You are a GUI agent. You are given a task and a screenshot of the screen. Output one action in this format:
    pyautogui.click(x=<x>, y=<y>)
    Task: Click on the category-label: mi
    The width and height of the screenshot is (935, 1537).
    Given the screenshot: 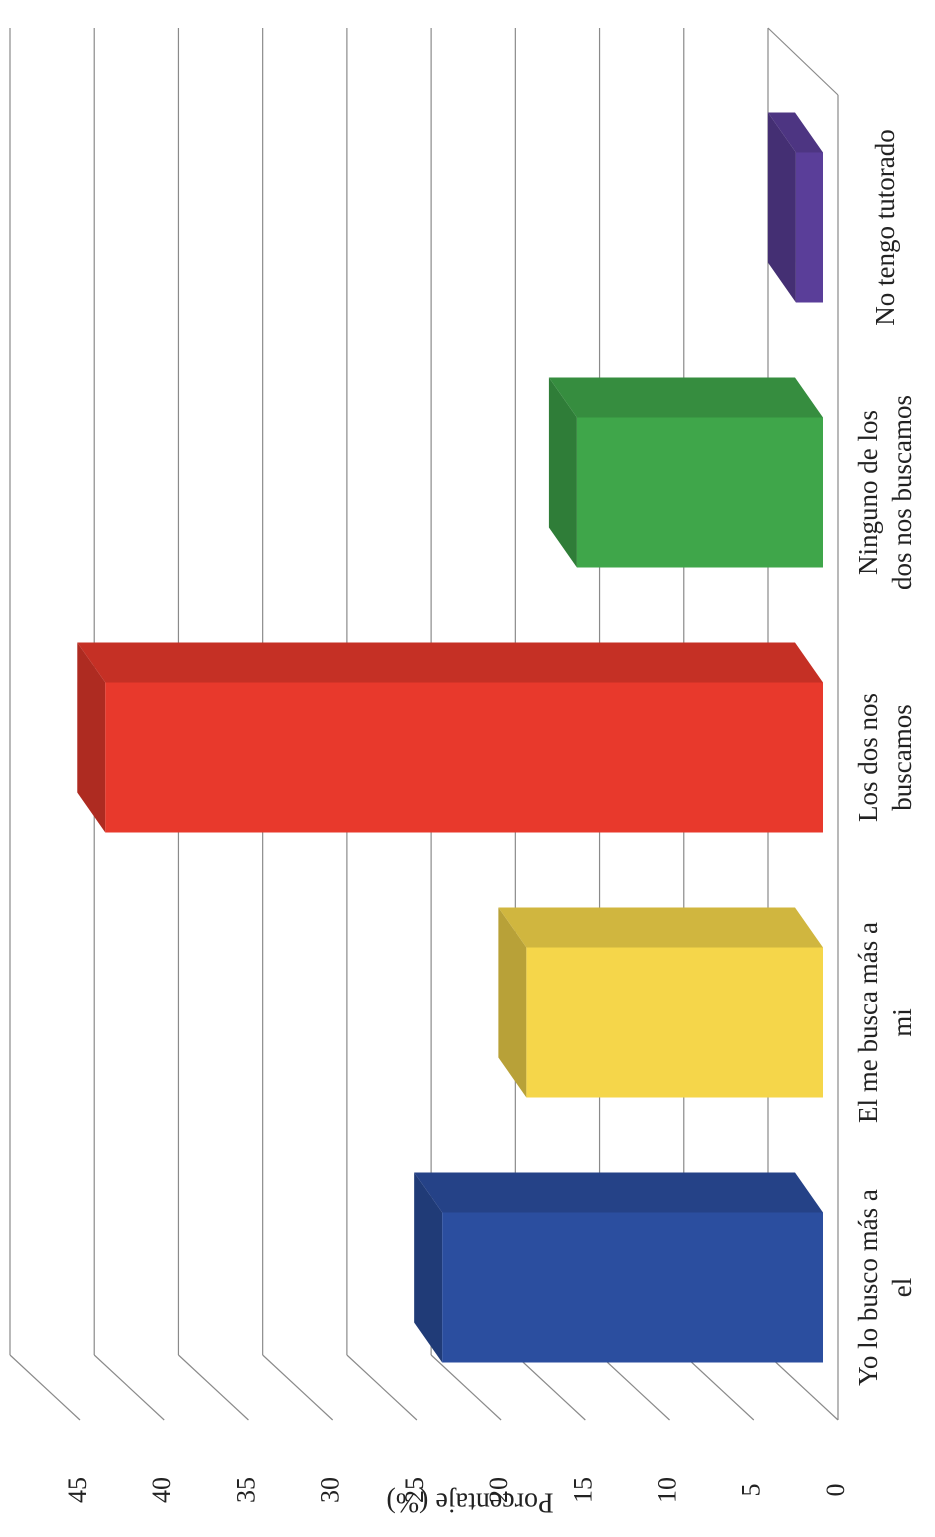 What is the action you would take?
    pyautogui.click(x=902, y=1022)
    